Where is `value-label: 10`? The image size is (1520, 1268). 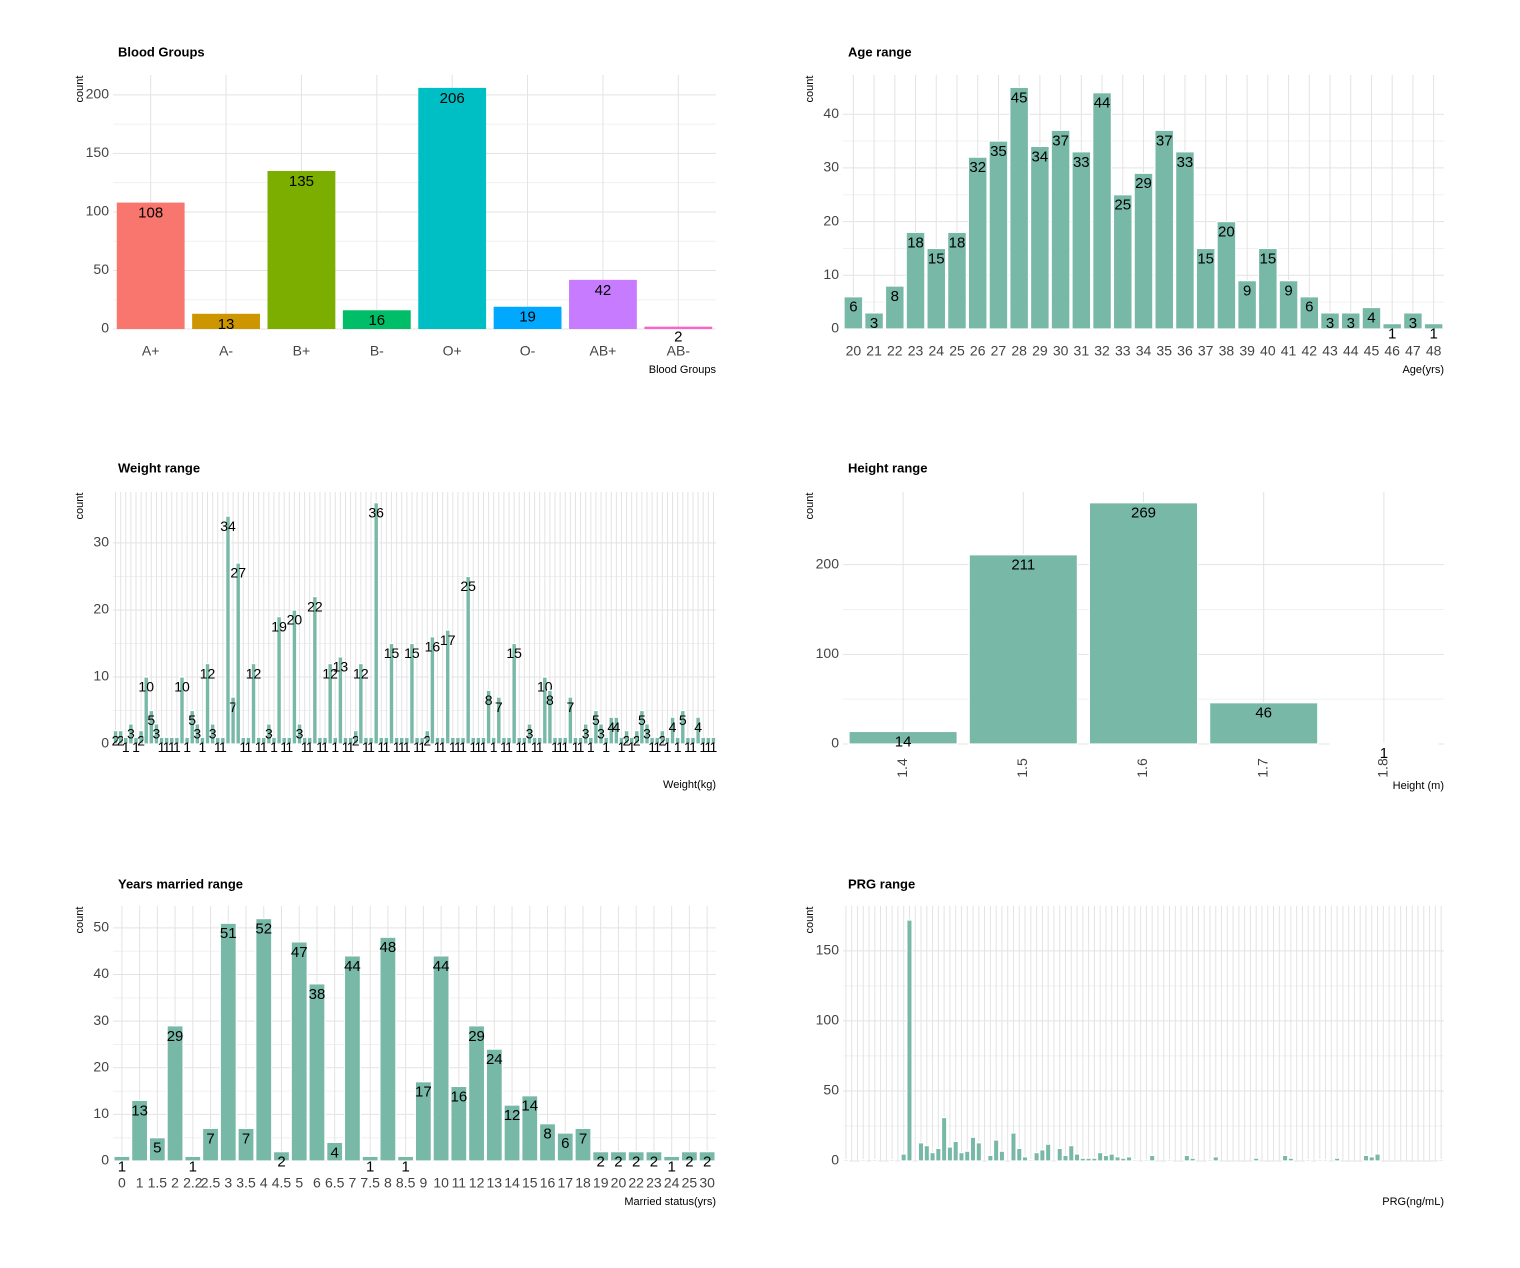 value-label: 10 is located at coordinates (146, 687).